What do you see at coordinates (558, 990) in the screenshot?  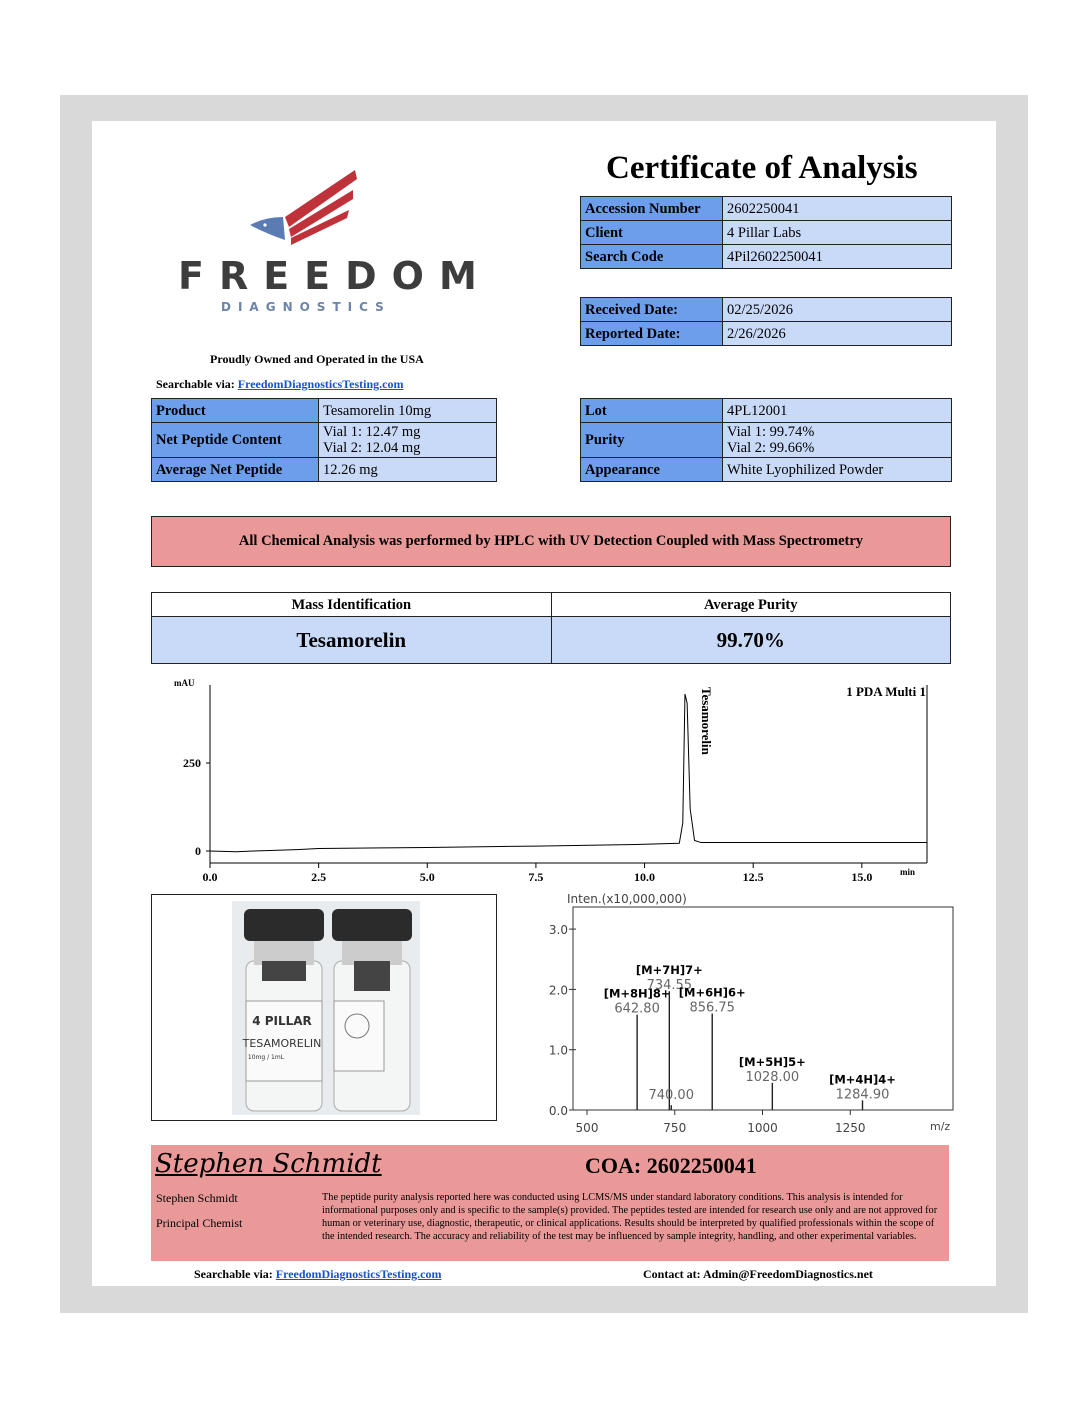 I see `y-tick-label: 2.0` at bounding box center [558, 990].